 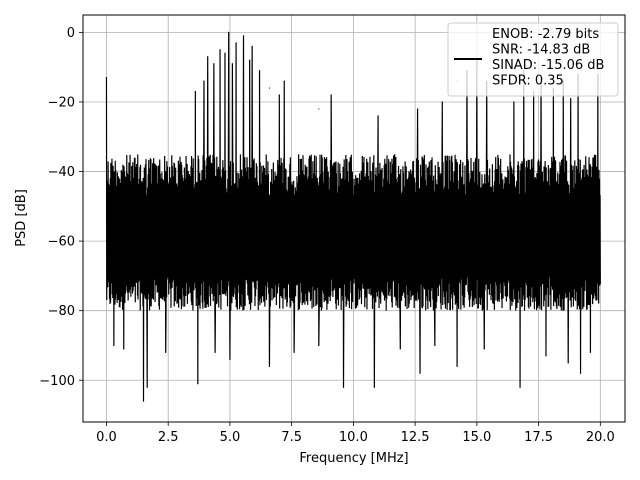 What do you see at coordinates (600, 437) in the screenshot?
I see `x-tick-label: 20.0` at bounding box center [600, 437].